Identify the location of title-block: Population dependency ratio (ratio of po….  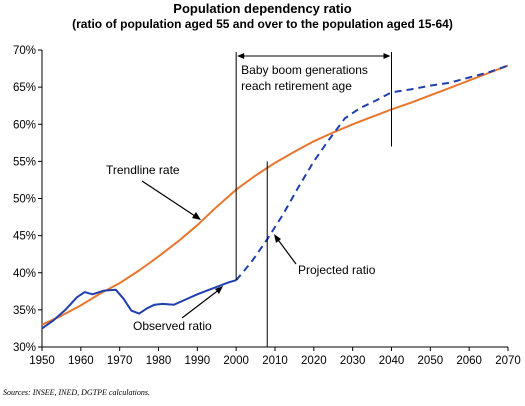
(262, 16).